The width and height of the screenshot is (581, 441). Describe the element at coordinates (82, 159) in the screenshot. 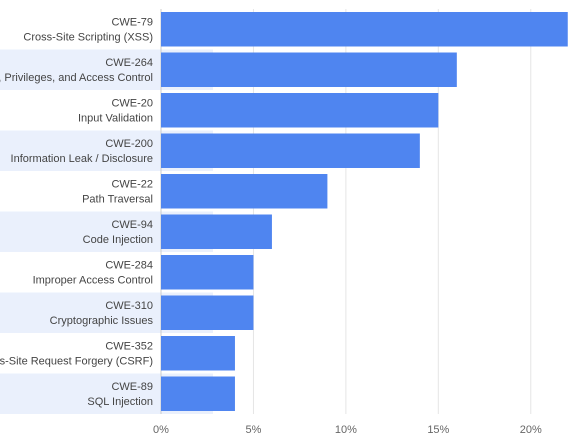

I see `category-name-label: Information Leak / Disclosure` at that location.